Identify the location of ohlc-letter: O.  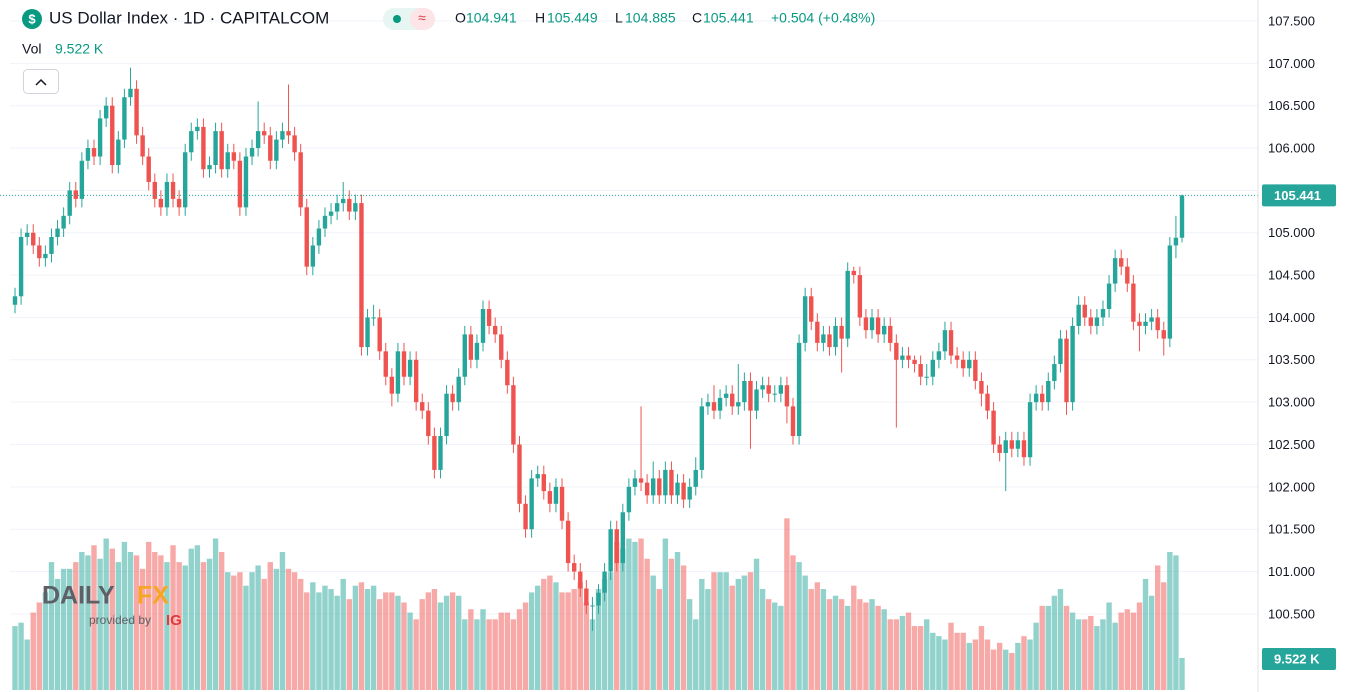
(460, 18).